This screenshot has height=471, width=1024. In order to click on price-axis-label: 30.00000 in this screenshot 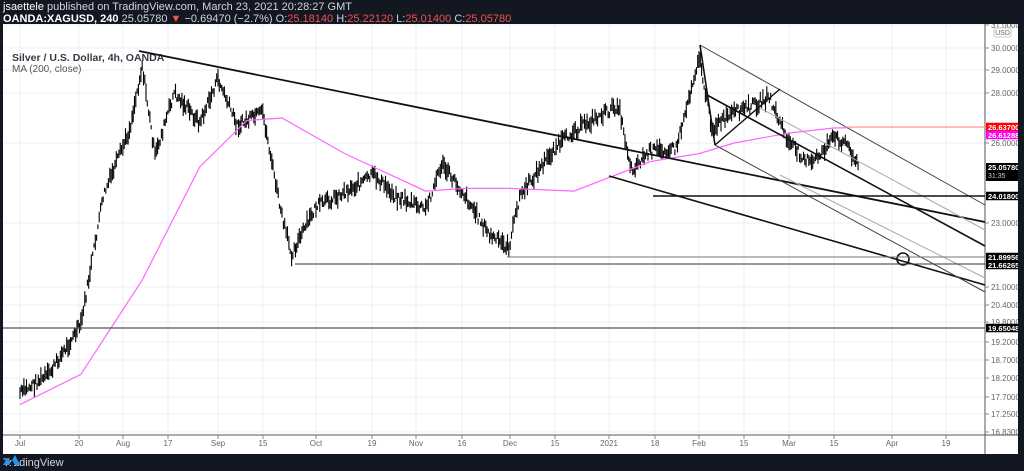, I will do `click(1004, 48)`.